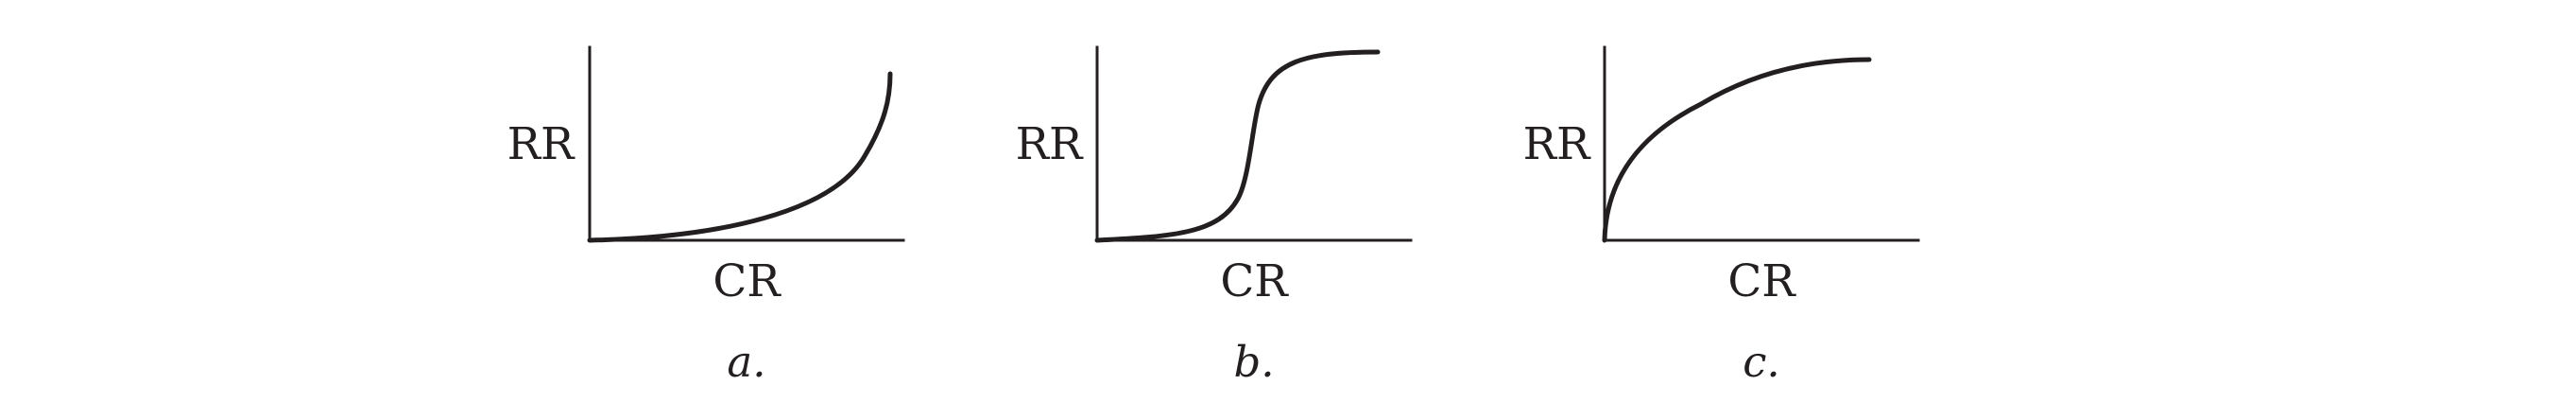  I want to click on panel-b: RR CR b., so click(1214, 216).